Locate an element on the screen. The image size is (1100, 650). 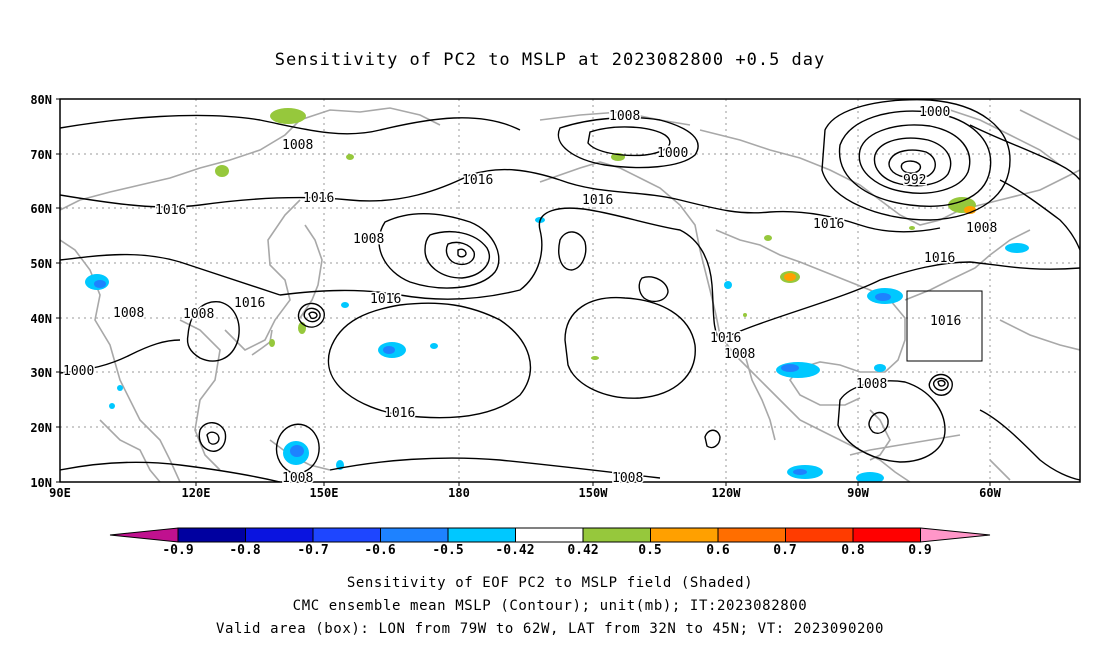
lat-tick-label: 70N is located at coordinates (41, 155).